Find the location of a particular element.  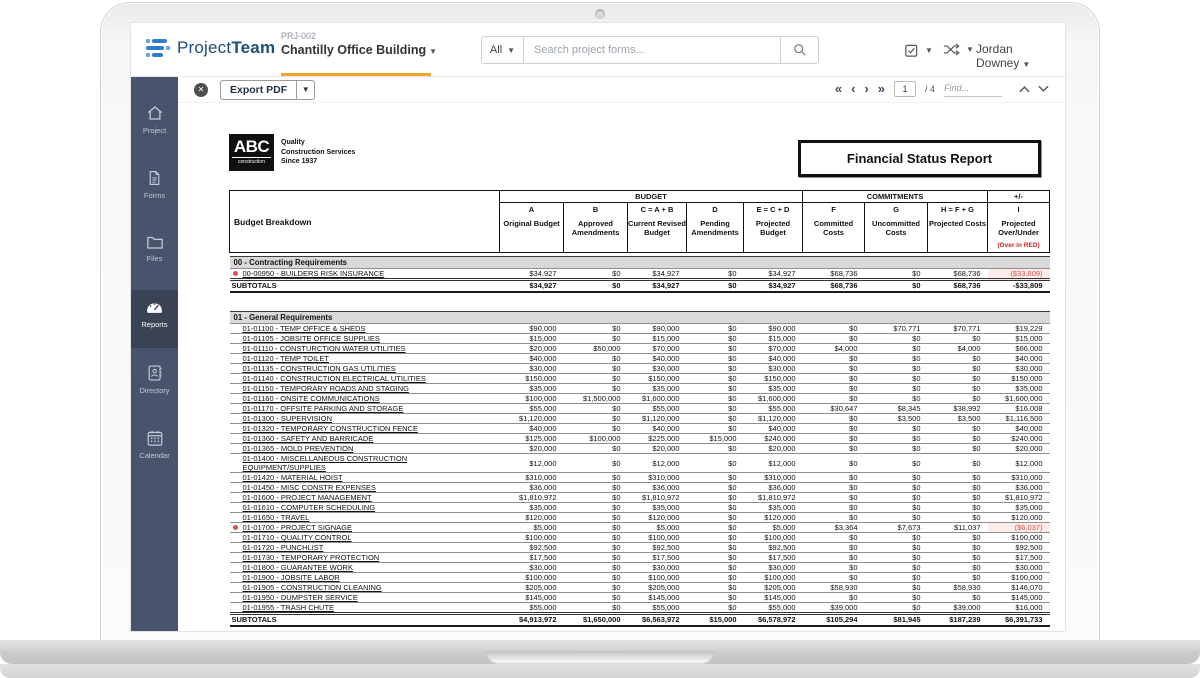

page-number-input: 1 is located at coordinates (904, 89).